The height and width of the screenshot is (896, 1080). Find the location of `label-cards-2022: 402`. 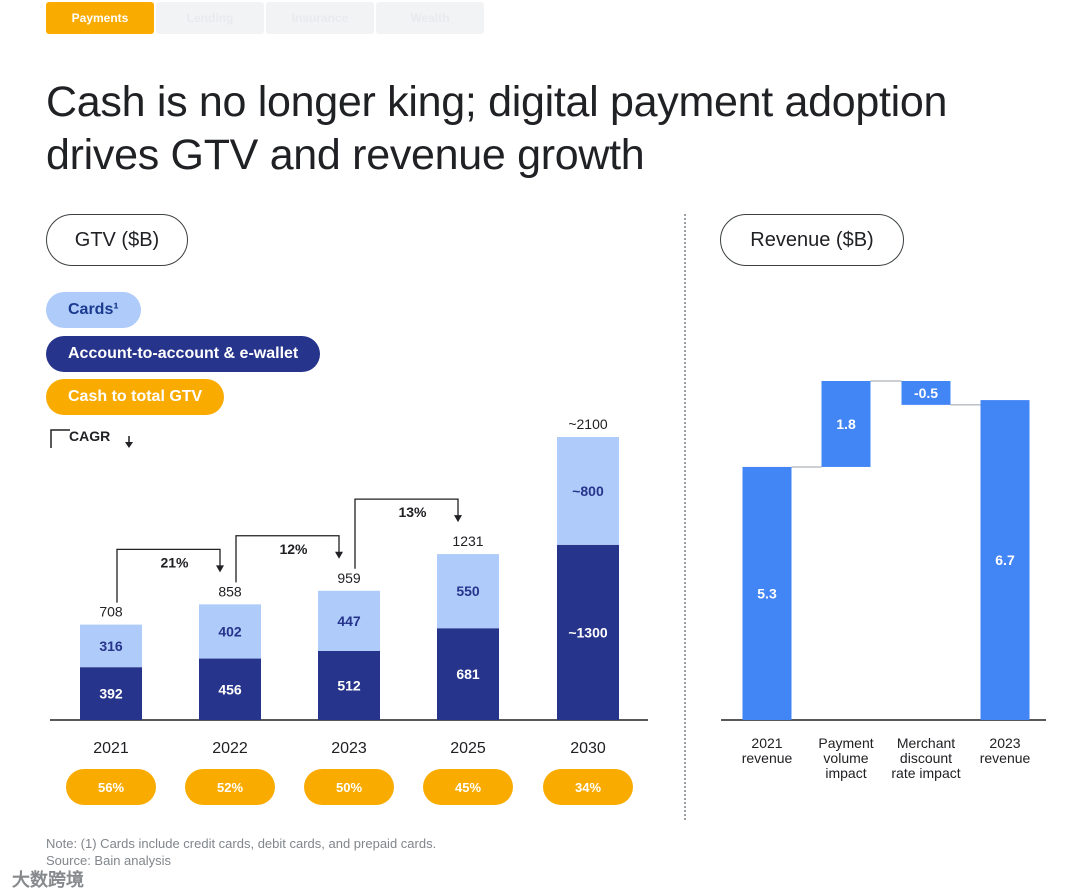

label-cards-2022: 402 is located at coordinates (230, 631).